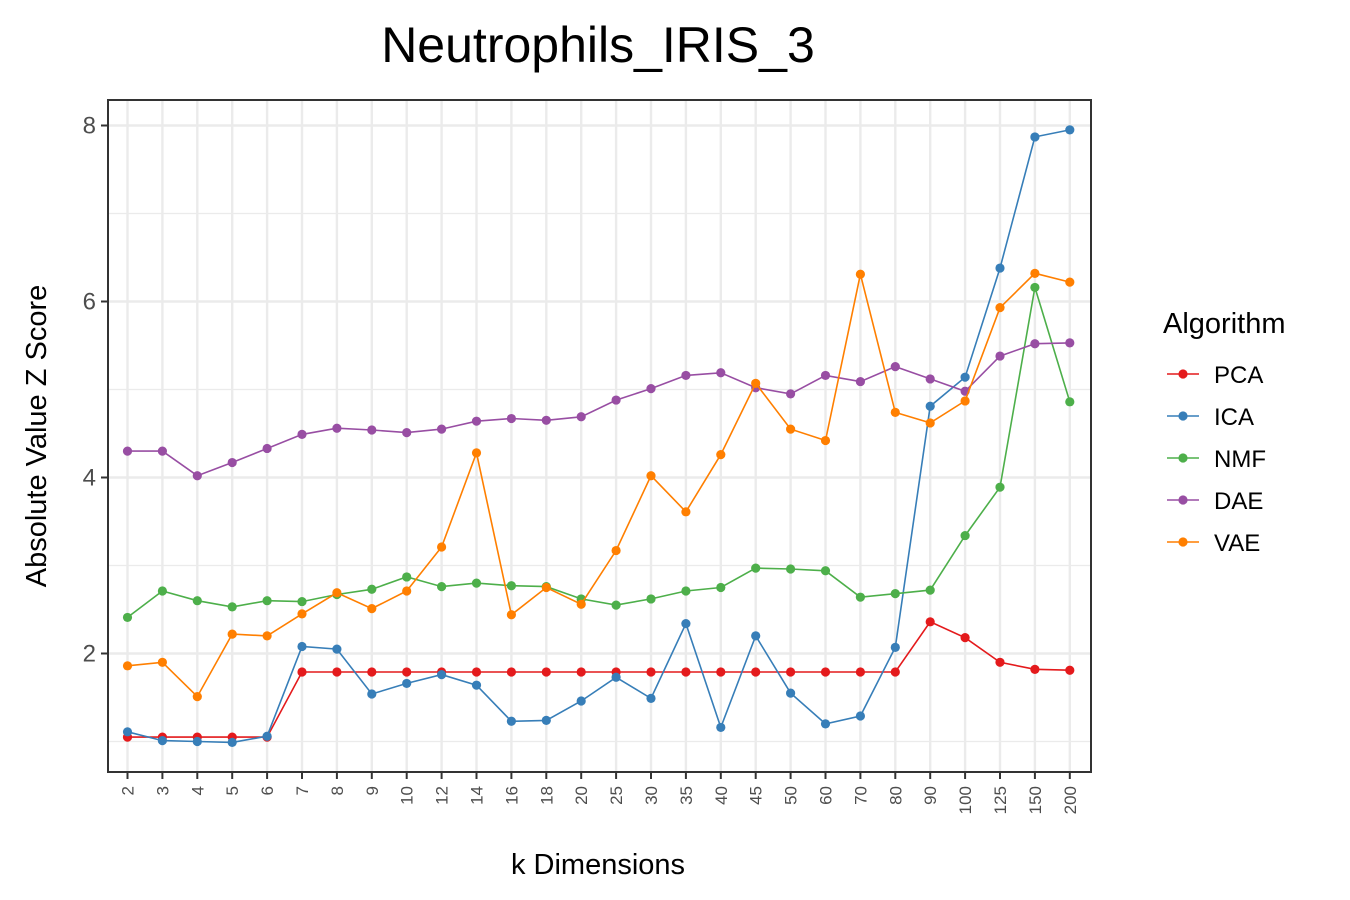 The width and height of the screenshot is (1350, 900). What do you see at coordinates (477, 795) in the screenshot?
I see `x-tick-label: 14` at bounding box center [477, 795].